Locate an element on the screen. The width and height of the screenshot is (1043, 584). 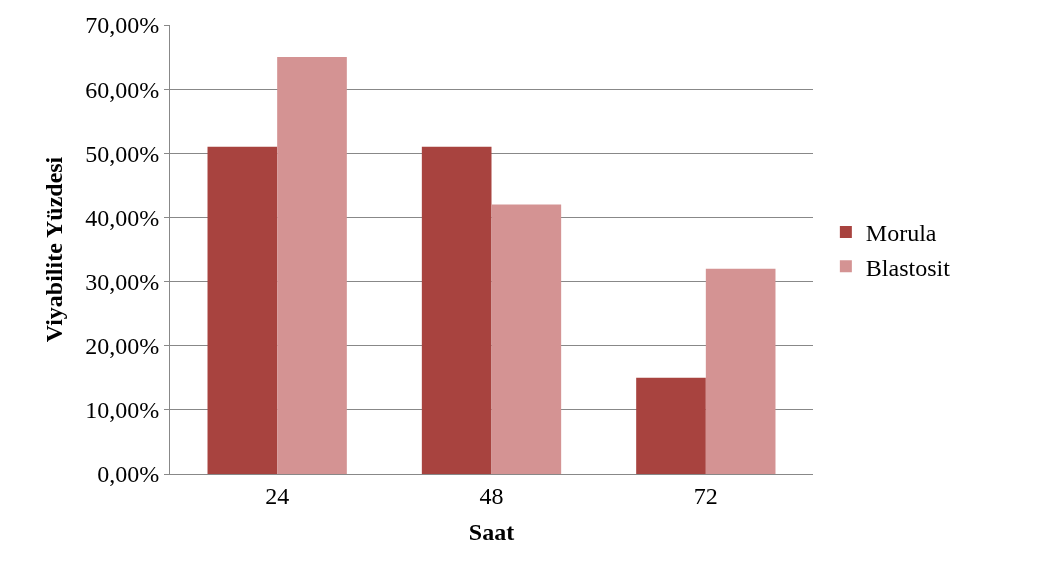
y-tick-label: 30,00% is located at coordinates (122, 281).